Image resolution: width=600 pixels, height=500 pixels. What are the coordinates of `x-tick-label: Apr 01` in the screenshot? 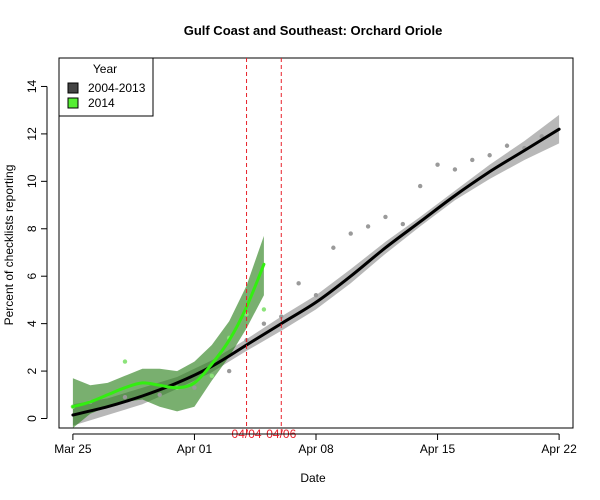 It's located at (195, 449).